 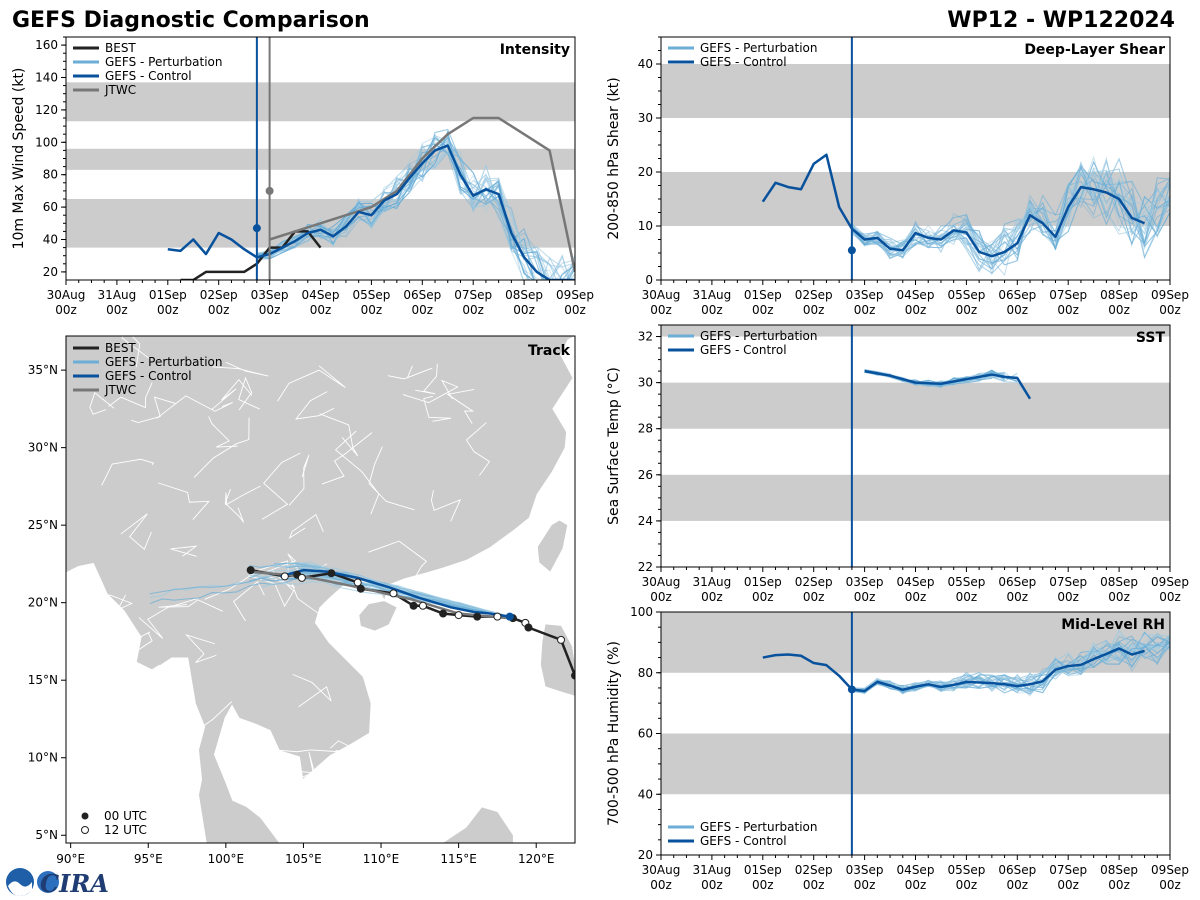 I want to click on track-control-track-path, so click(x=395, y=593).